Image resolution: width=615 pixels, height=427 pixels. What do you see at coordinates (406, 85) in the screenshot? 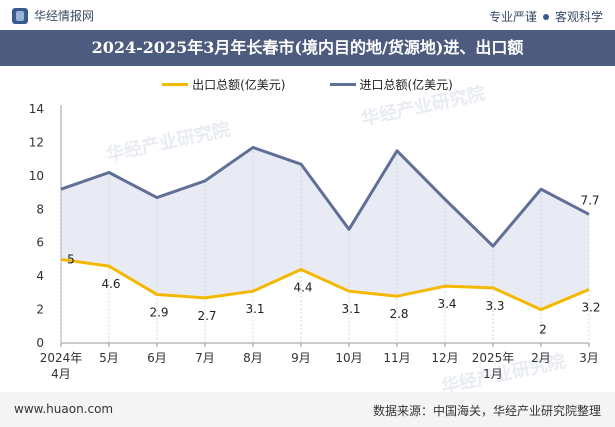
I see `legend-label-import: 进口总额(亿美元)` at bounding box center [406, 85].